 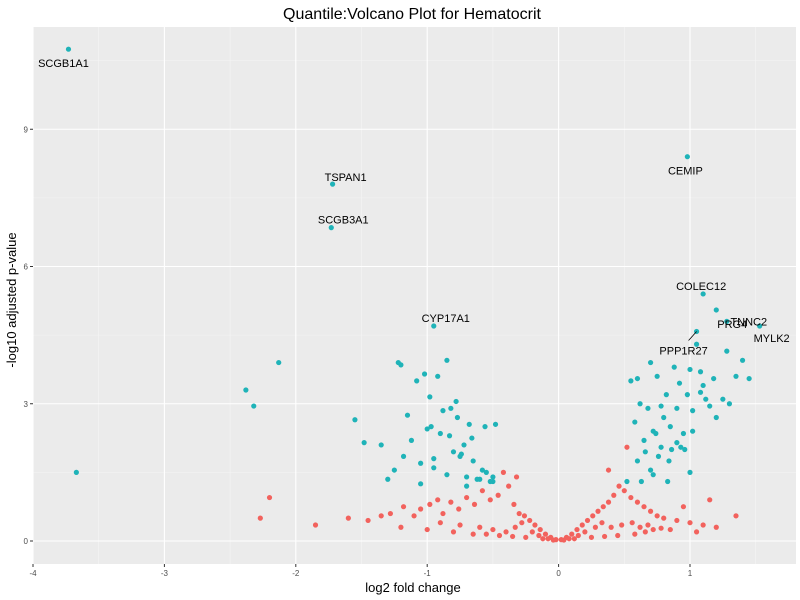 What do you see at coordinates (412, 14) in the screenshot?
I see `chart-title: Quantile:Volcano Plot for Hematocrit` at bounding box center [412, 14].